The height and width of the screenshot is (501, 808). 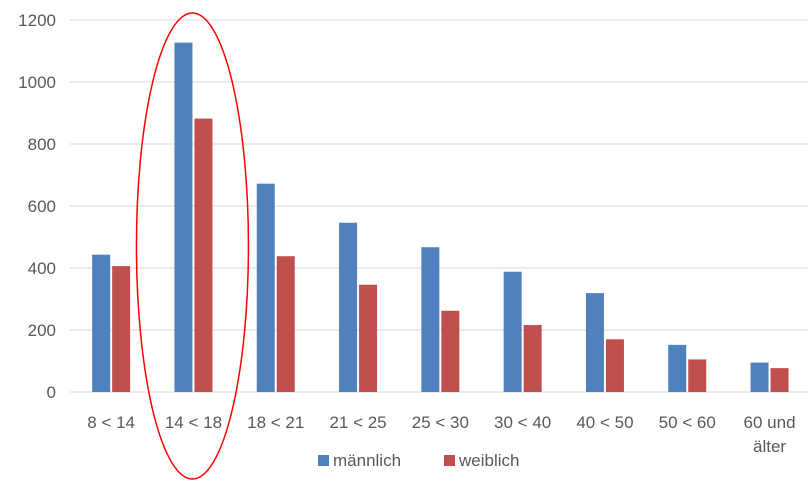 I want to click on x-tick-label-line: 14 < 18, so click(x=193, y=422).